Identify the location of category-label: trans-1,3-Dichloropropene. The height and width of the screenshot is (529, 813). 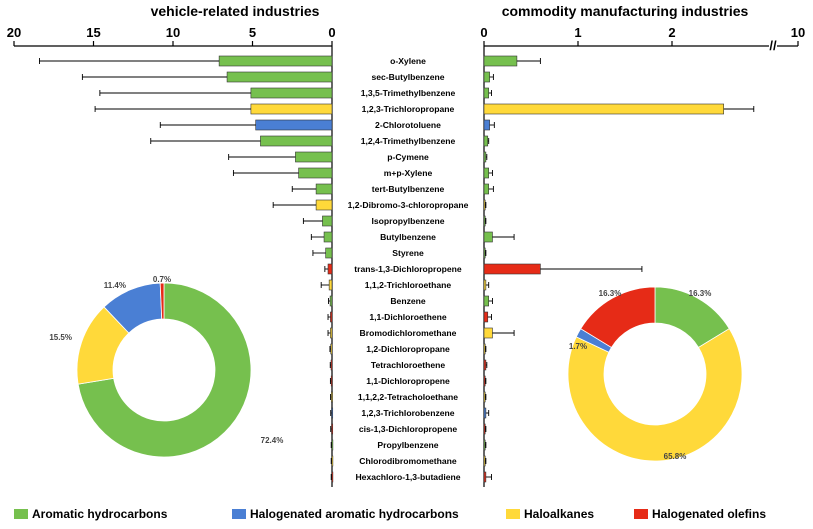
(408, 269).